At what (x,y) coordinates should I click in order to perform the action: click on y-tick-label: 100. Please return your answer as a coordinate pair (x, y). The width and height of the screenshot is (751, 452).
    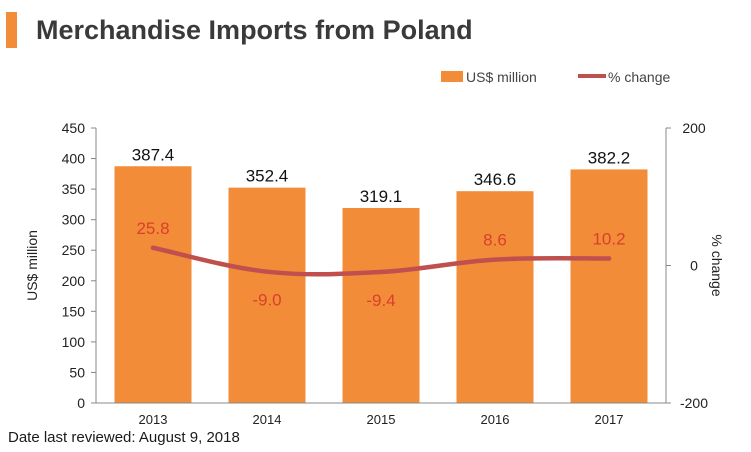
    Looking at the image, I should click on (74, 342).